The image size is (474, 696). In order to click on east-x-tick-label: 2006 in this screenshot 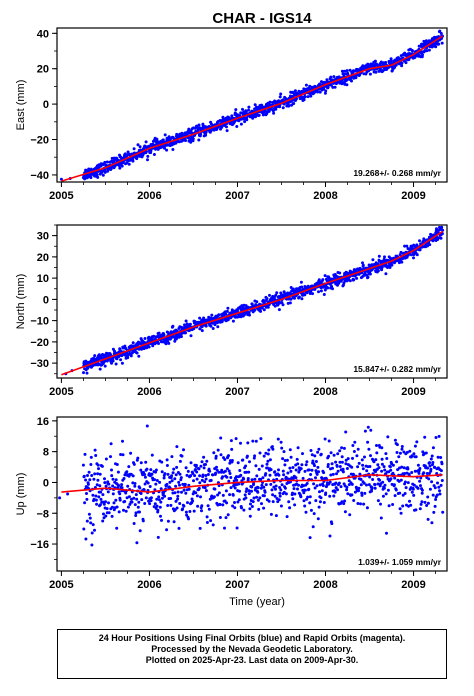, I will do `click(149, 196)`.